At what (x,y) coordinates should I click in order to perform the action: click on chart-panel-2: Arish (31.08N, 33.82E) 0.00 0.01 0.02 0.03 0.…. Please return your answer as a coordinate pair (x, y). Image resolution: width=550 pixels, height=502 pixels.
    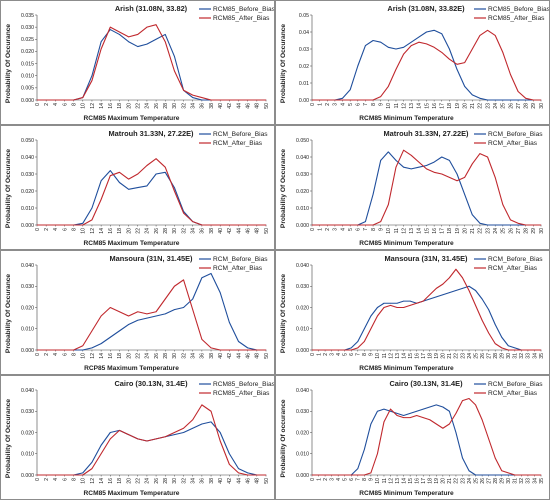
    Looking at the image, I should click on (412, 62).